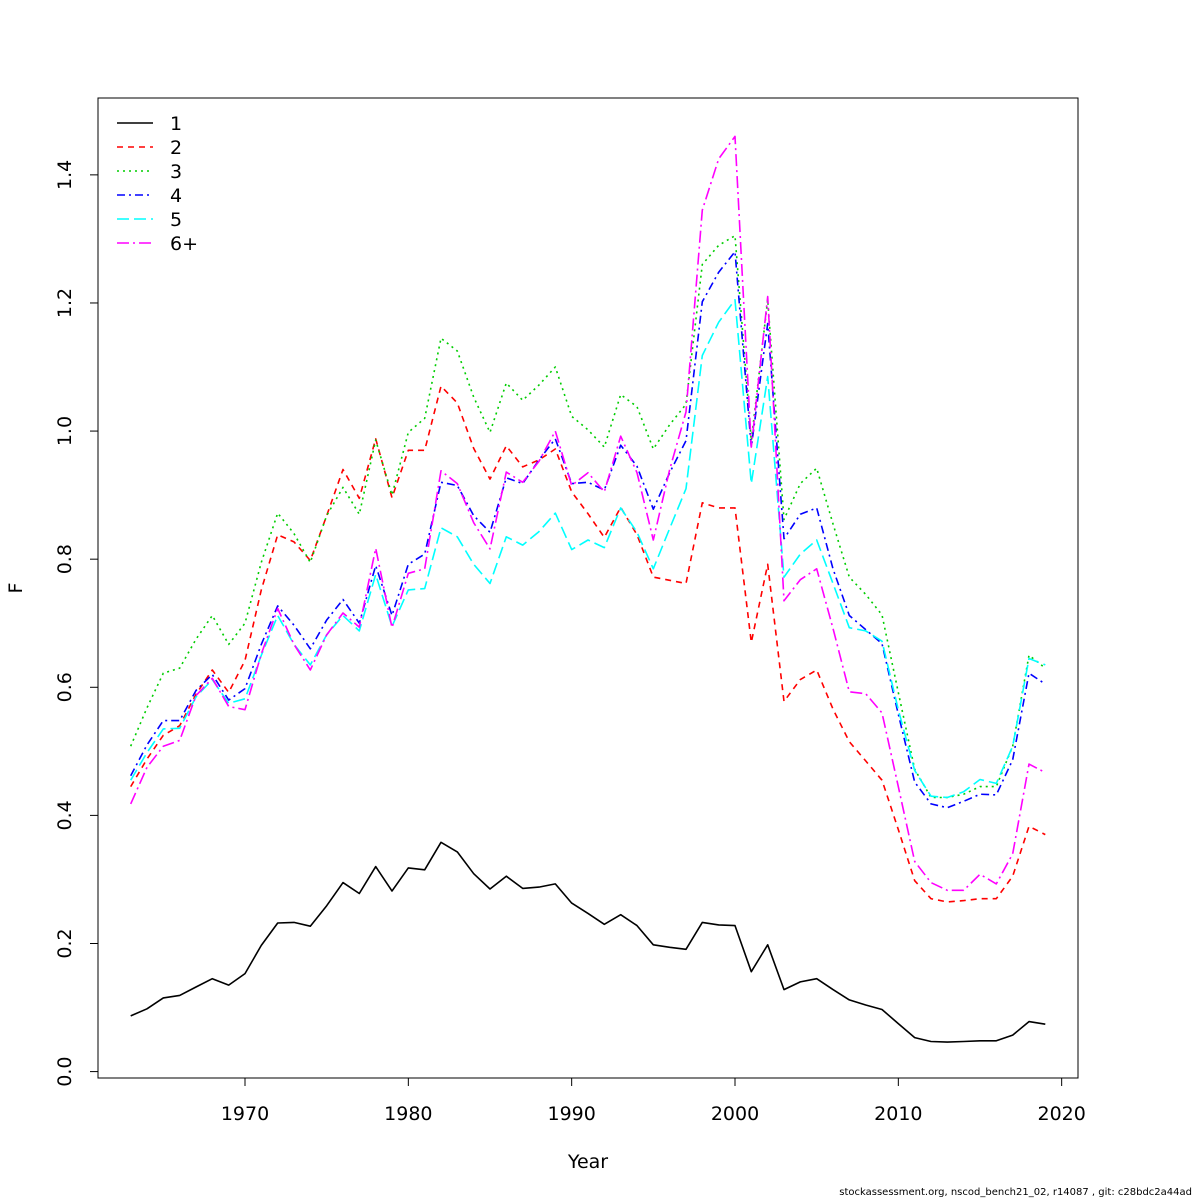 The height and width of the screenshot is (1200, 1200). What do you see at coordinates (65, 815) in the screenshot?
I see `y-tick-label: 0.4` at bounding box center [65, 815].